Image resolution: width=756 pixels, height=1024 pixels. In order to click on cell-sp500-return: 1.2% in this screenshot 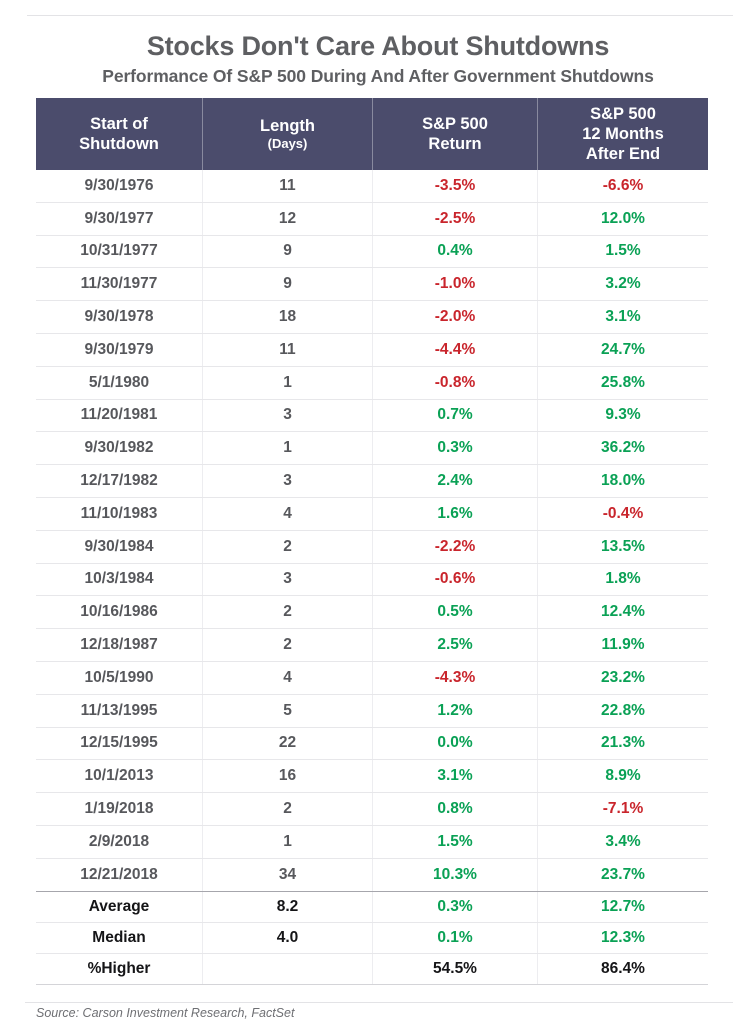, I will do `click(455, 710)`.